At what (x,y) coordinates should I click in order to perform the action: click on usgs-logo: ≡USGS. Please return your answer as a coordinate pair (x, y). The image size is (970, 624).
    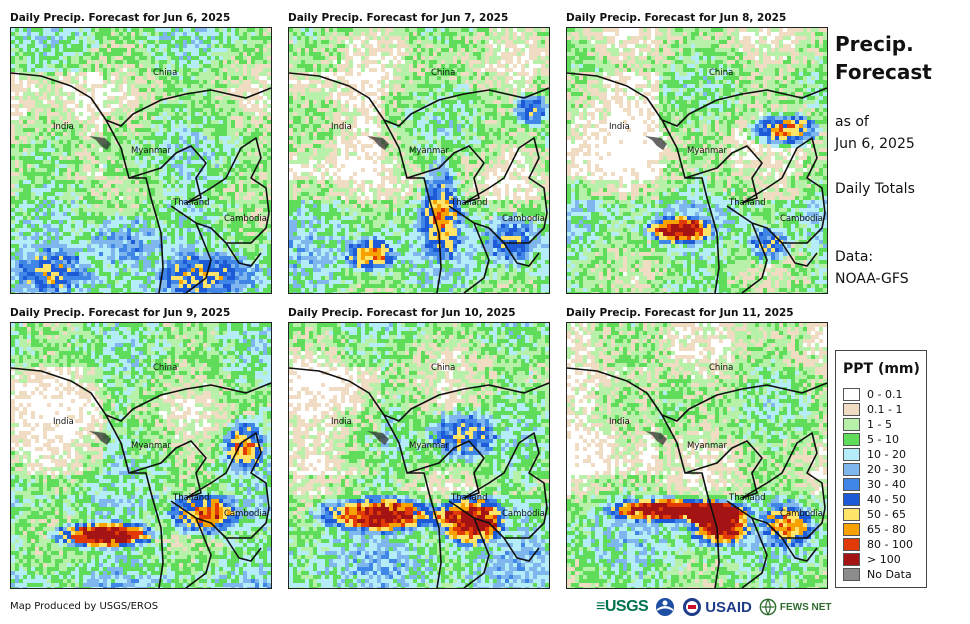
    Looking at the image, I should click on (622, 607).